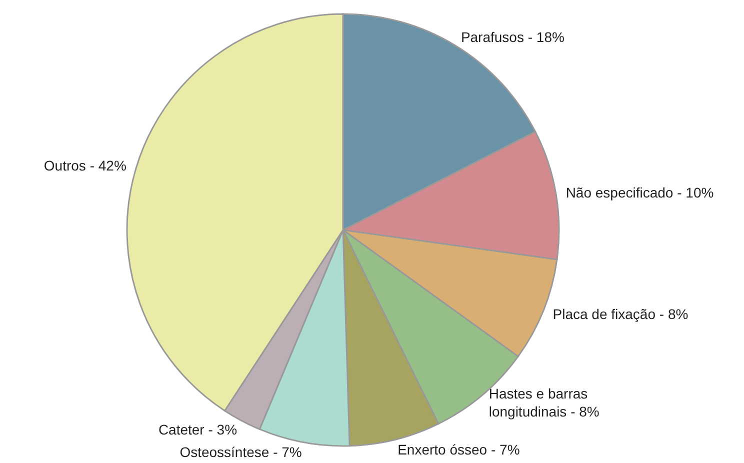 The width and height of the screenshot is (744, 463). Describe the element at coordinates (198, 430) in the screenshot. I see `slice-label: Cateter - 3%` at that location.